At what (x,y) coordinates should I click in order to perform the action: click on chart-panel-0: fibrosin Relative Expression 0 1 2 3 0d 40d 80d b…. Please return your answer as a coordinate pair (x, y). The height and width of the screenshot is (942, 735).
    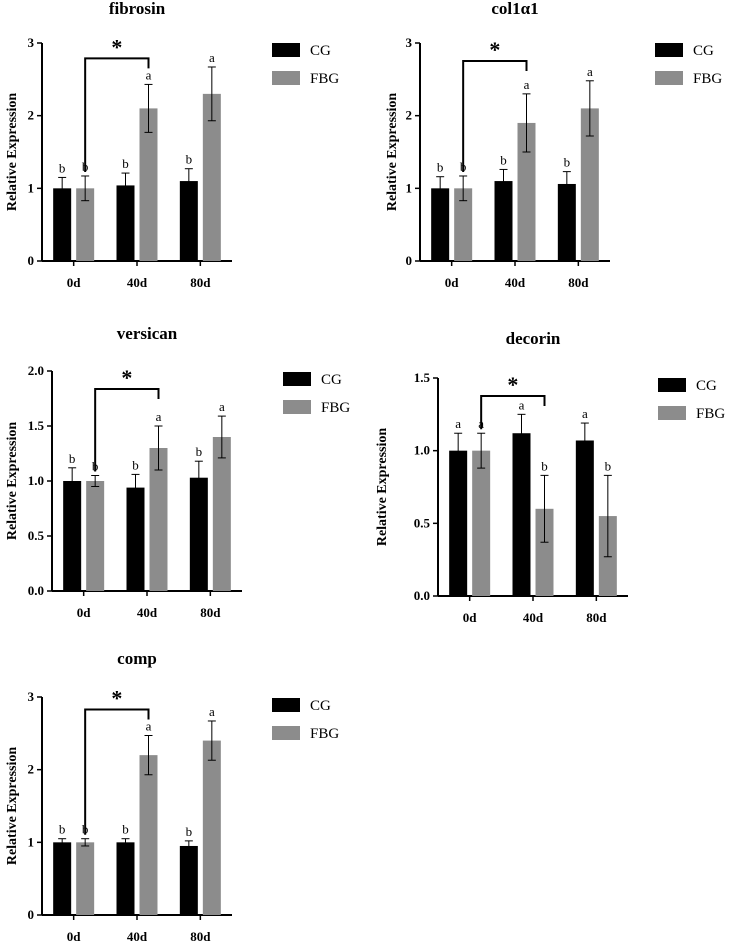
    Looking at the image, I should click on (172, 145).